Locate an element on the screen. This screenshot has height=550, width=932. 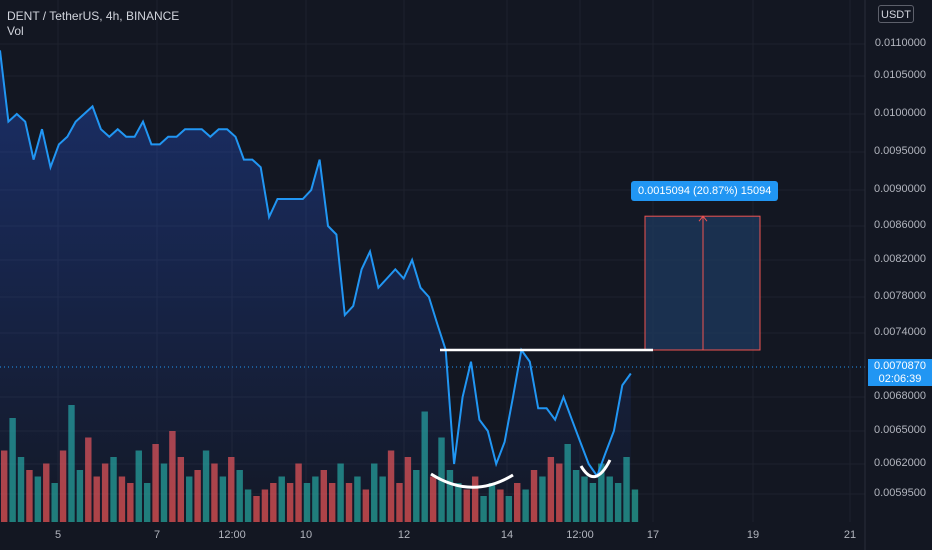
price-axis-label: 0.0082000 is located at coordinates (900, 259).